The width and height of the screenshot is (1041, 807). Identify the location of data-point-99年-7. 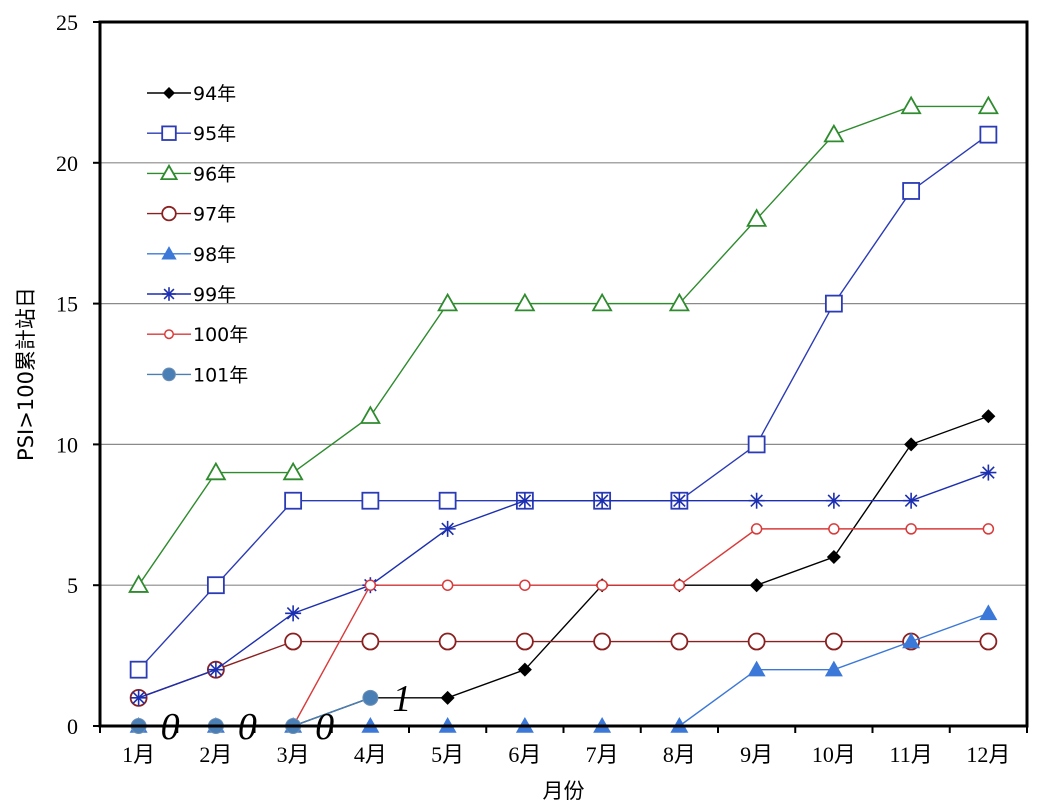
(602, 500).